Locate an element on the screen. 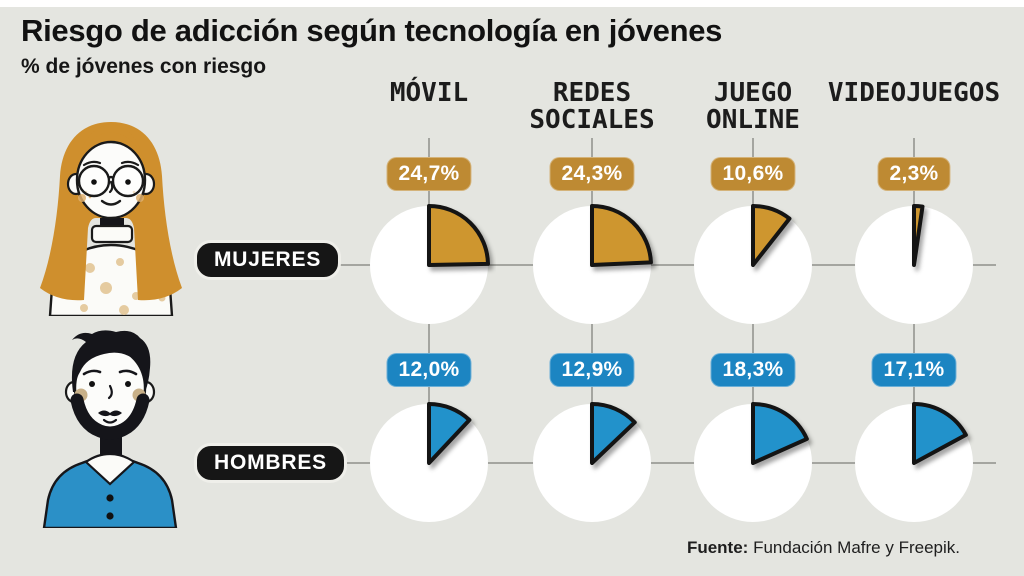 The image size is (1024, 576). value-badge-hombres-1: 12,9% is located at coordinates (592, 370).